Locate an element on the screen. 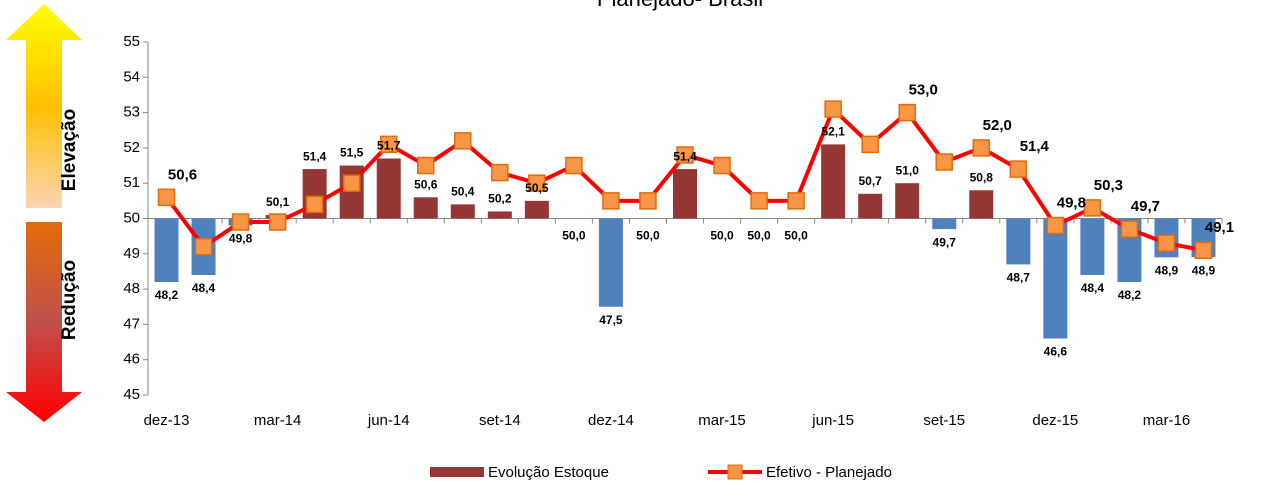 Image resolution: width=1265 pixels, height=484 pixels. y-tick-label: 54 is located at coordinates (131, 76).